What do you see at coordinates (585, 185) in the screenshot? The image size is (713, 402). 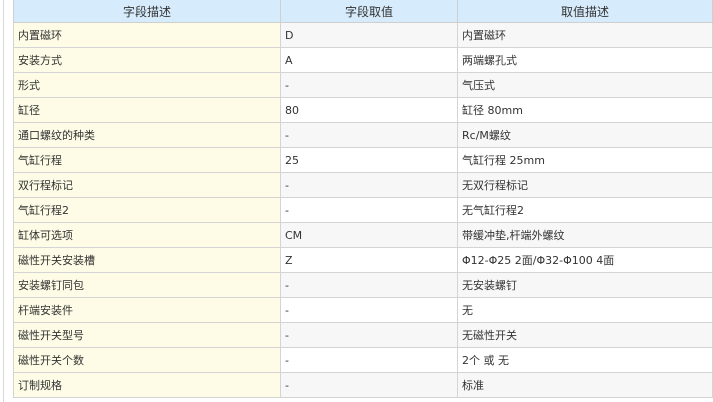 I see `cell-value-desc: 无双行程标记` at bounding box center [585, 185].